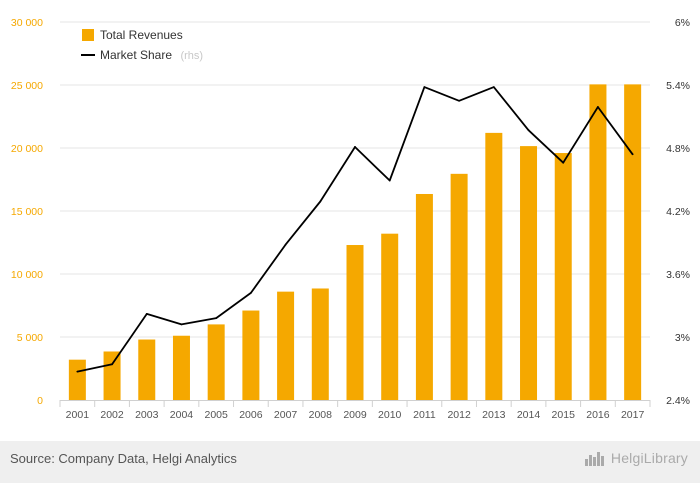 The image size is (700, 483). I want to click on x-tick-label-2010: 2010, so click(390, 415).